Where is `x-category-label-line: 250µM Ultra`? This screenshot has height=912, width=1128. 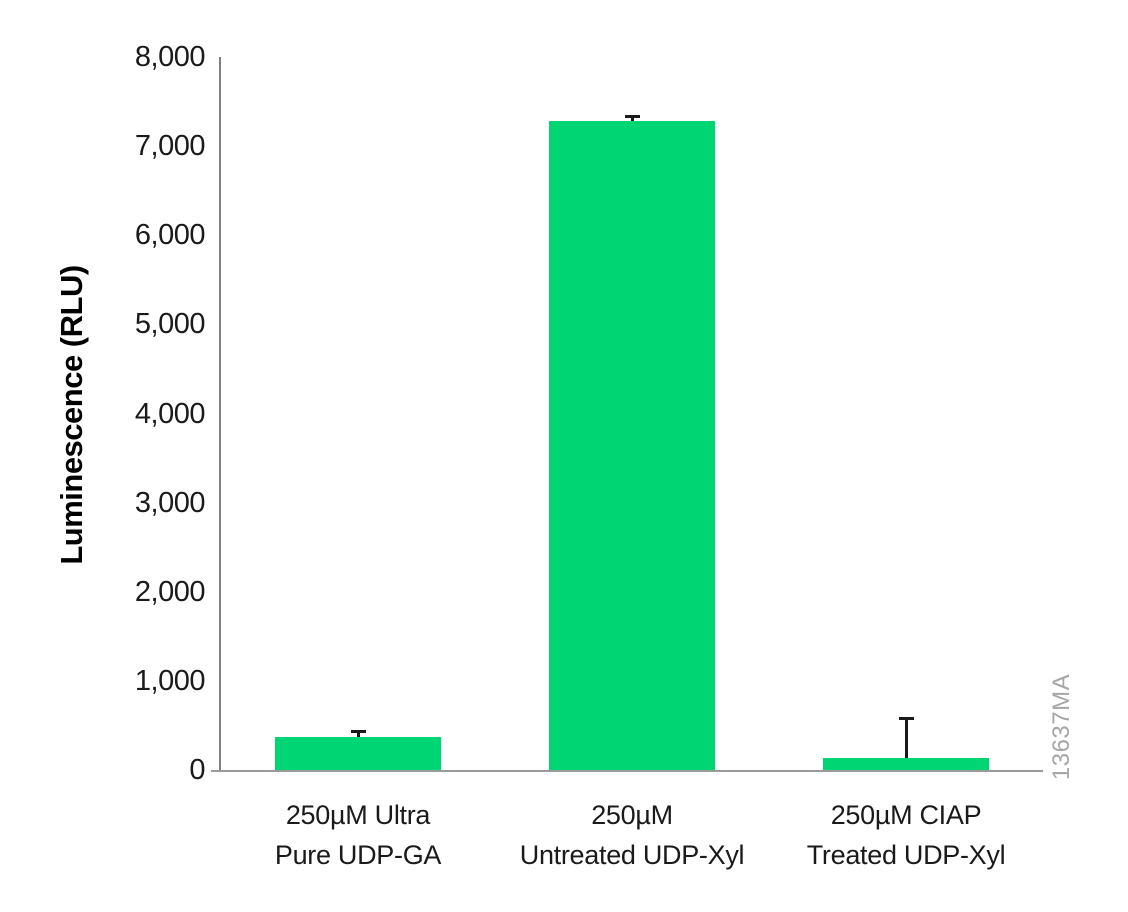 x-category-label-line: 250µM Ultra is located at coordinates (358, 815).